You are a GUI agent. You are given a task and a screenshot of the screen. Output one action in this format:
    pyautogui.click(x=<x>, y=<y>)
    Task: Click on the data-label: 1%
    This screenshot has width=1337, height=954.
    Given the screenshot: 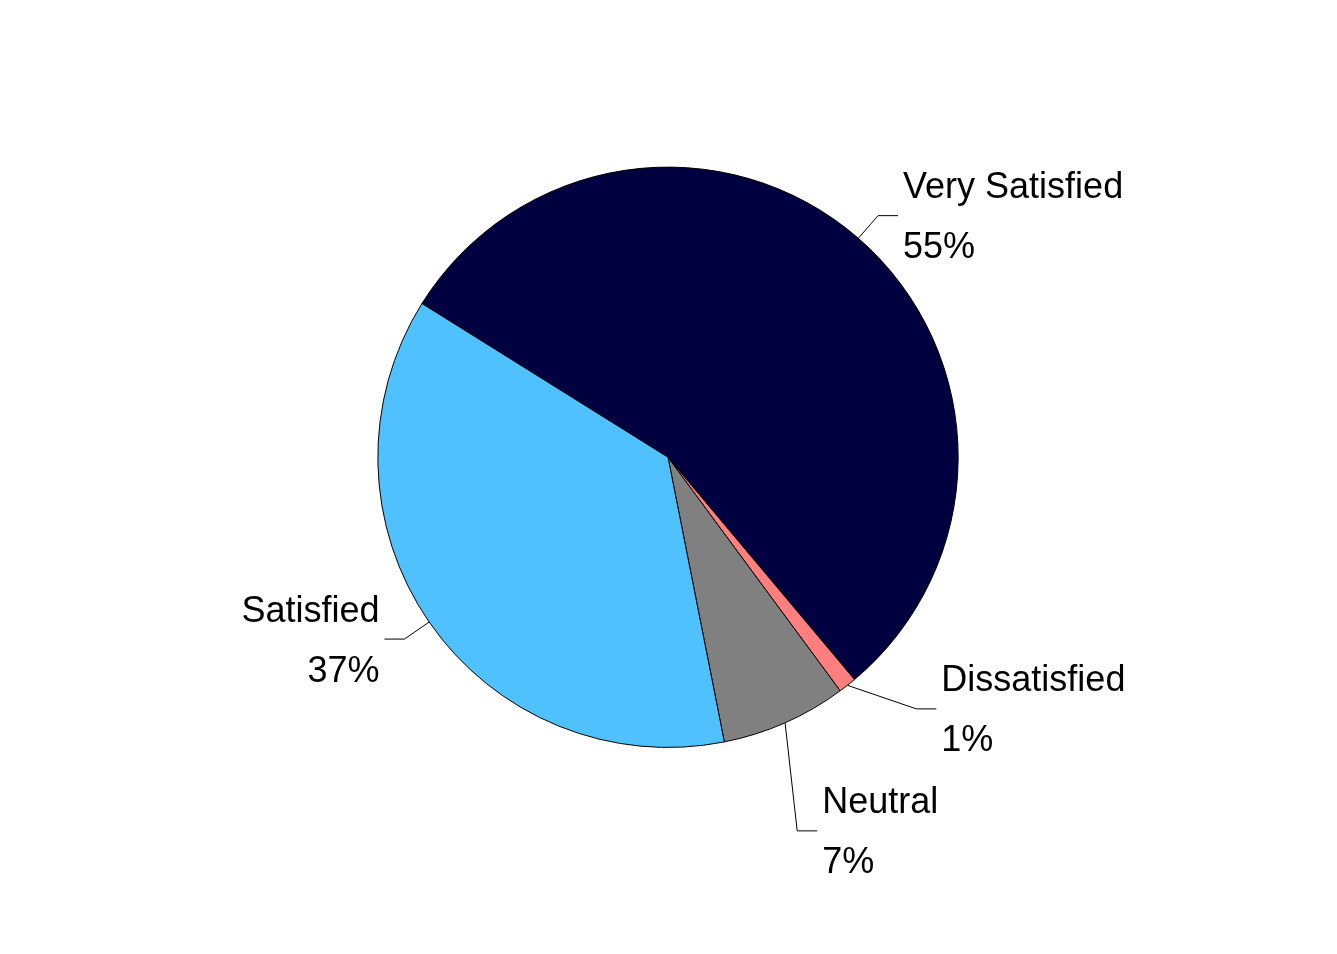 What is the action you would take?
    pyautogui.click(x=967, y=739)
    